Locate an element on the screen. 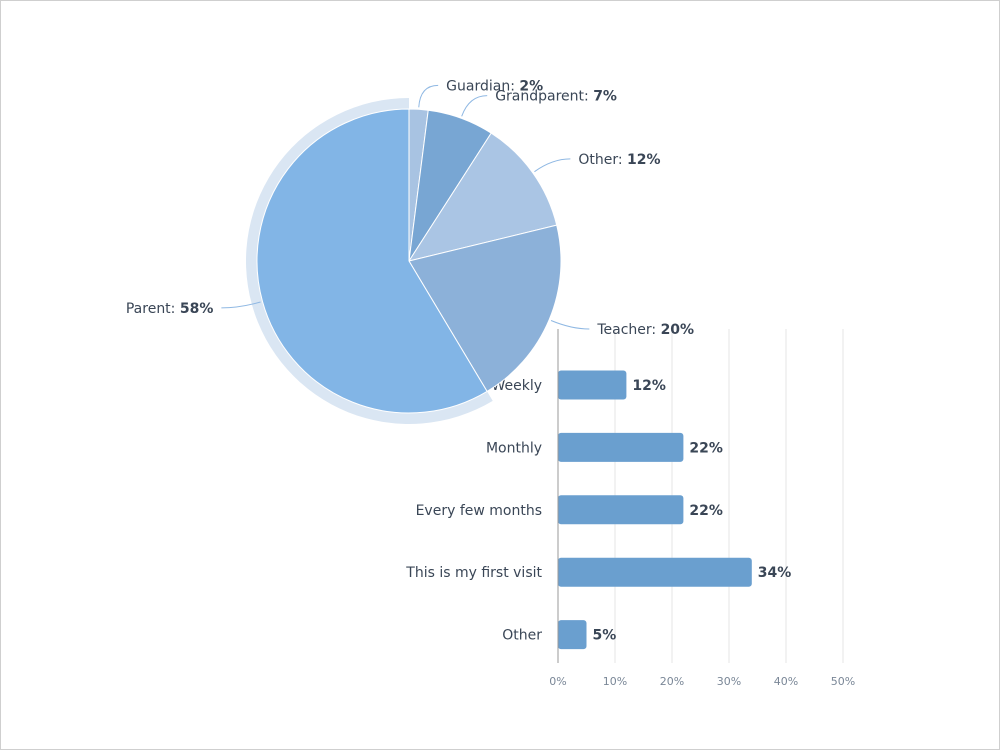 The height and width of the screenshot is (751, 1000). slice-label: Other: 12% is located at coordinates (619, 160).